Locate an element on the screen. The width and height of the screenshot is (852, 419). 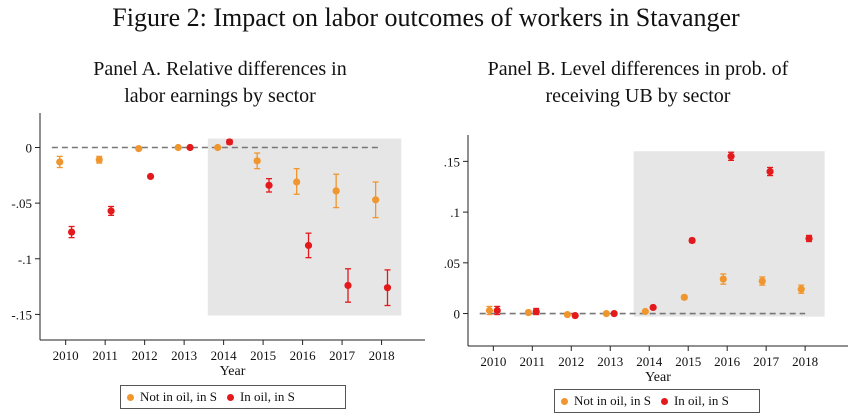
y-tick-label: .15 is located at coordinates (452, 161).